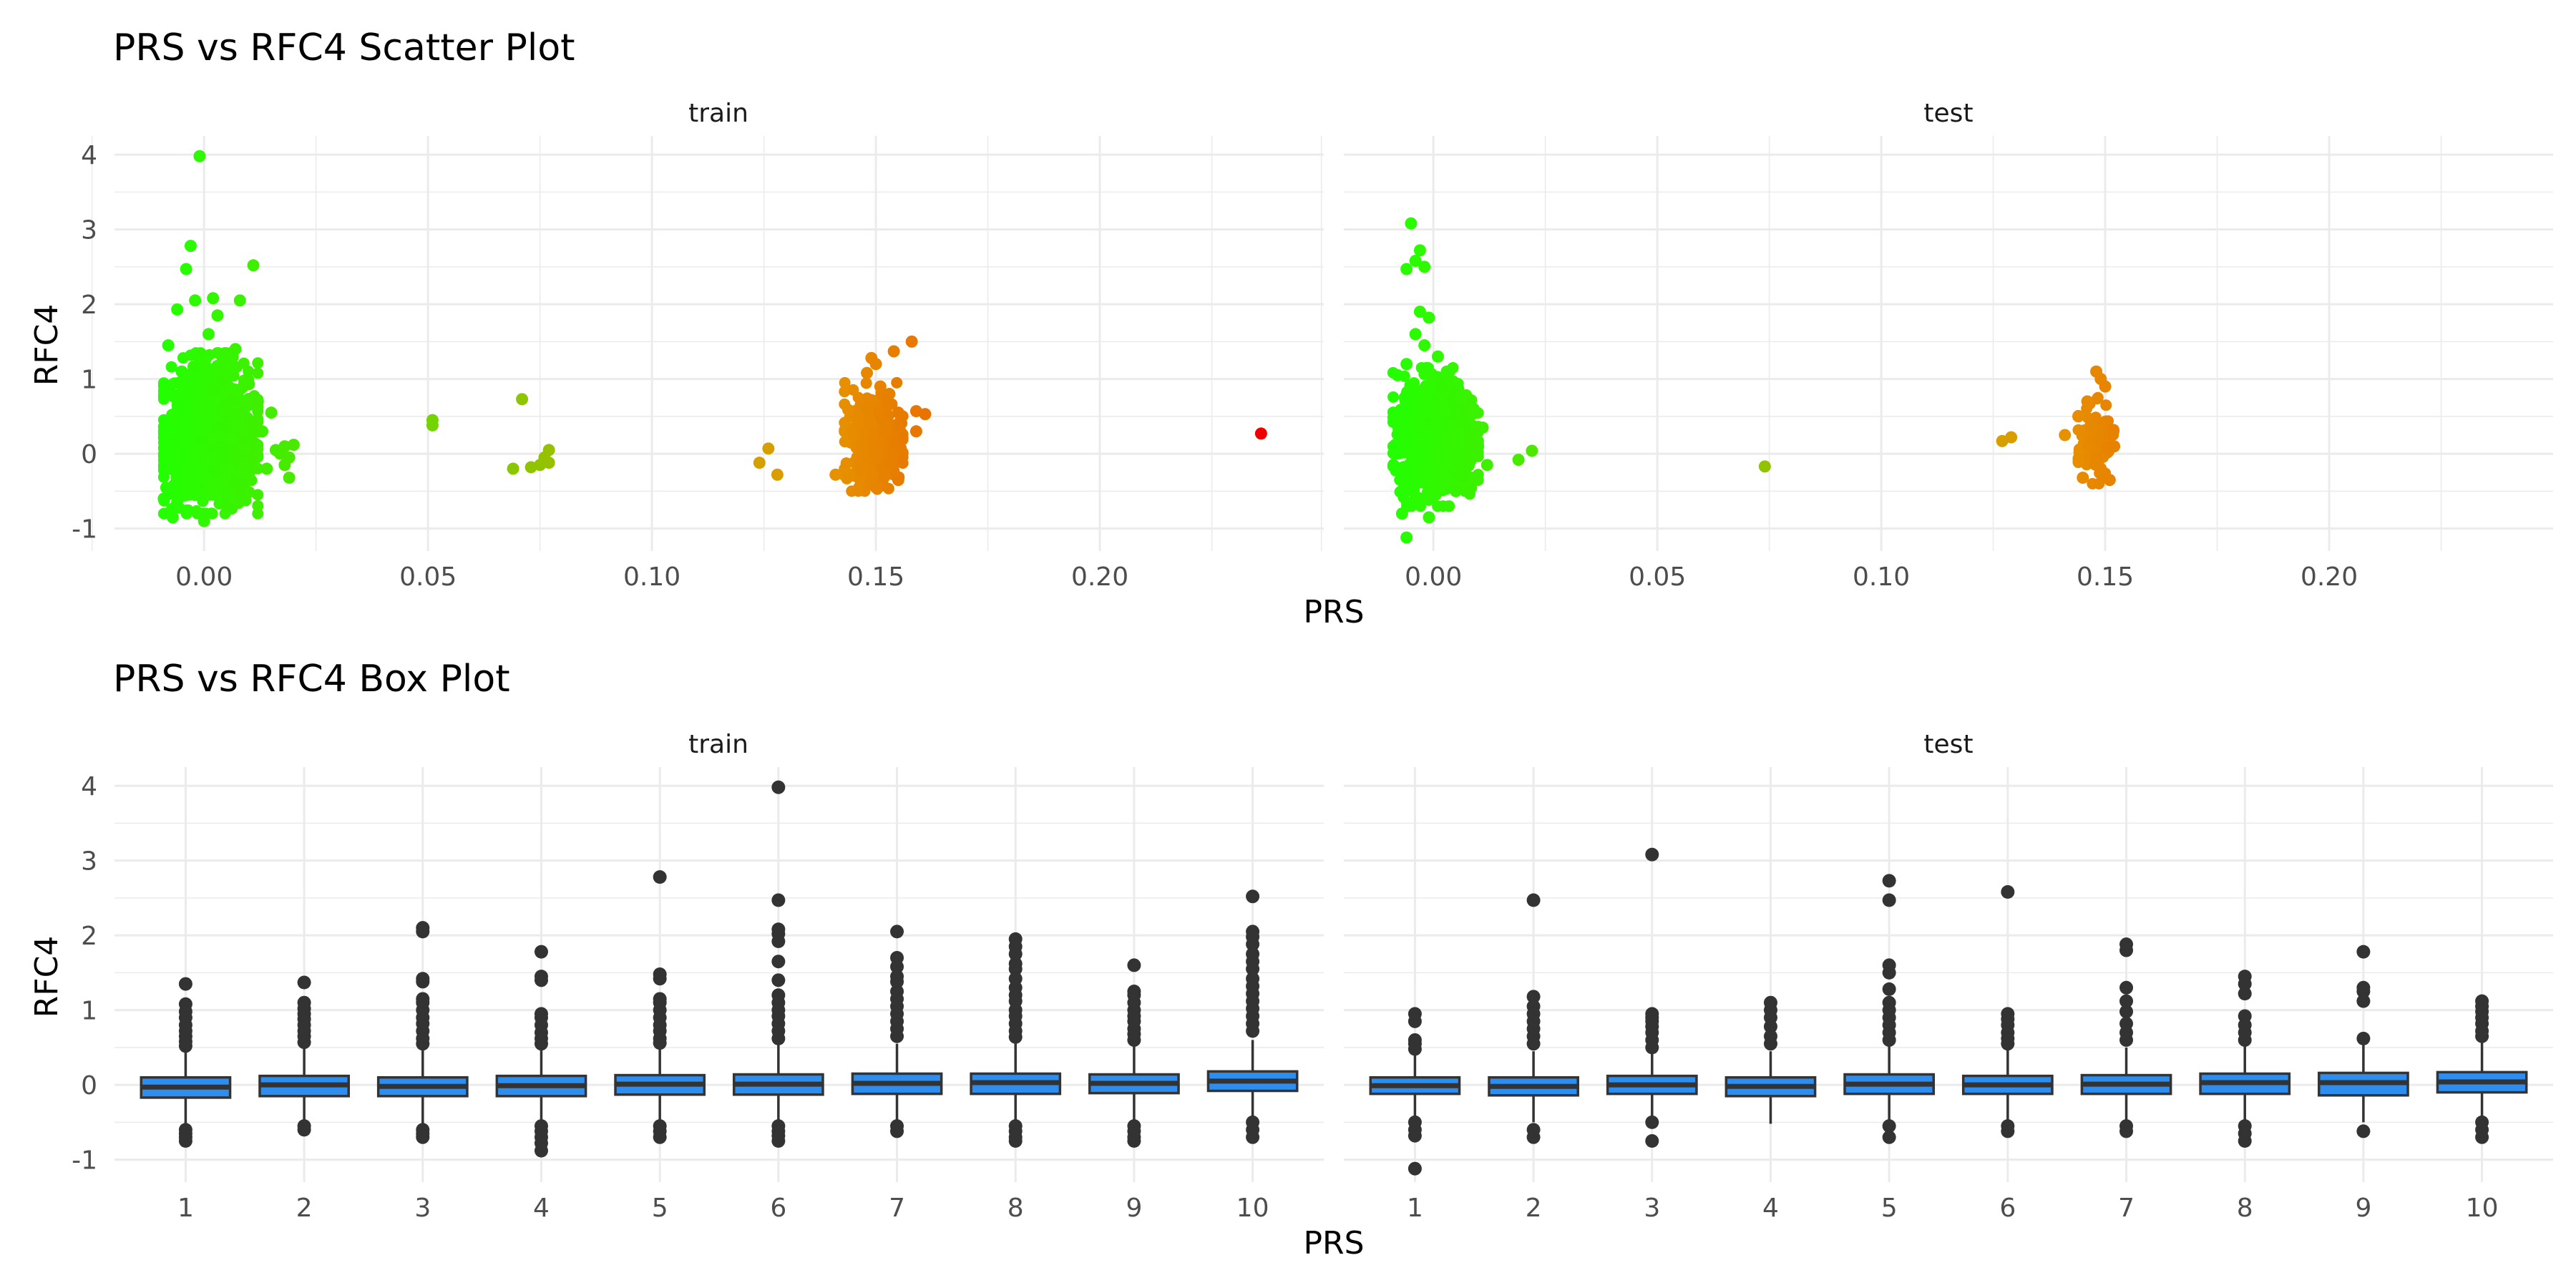  Describe the element at coordinates (1333, 1243) in the screenshot. I see `box-x-axis-title: PRS` at that location.